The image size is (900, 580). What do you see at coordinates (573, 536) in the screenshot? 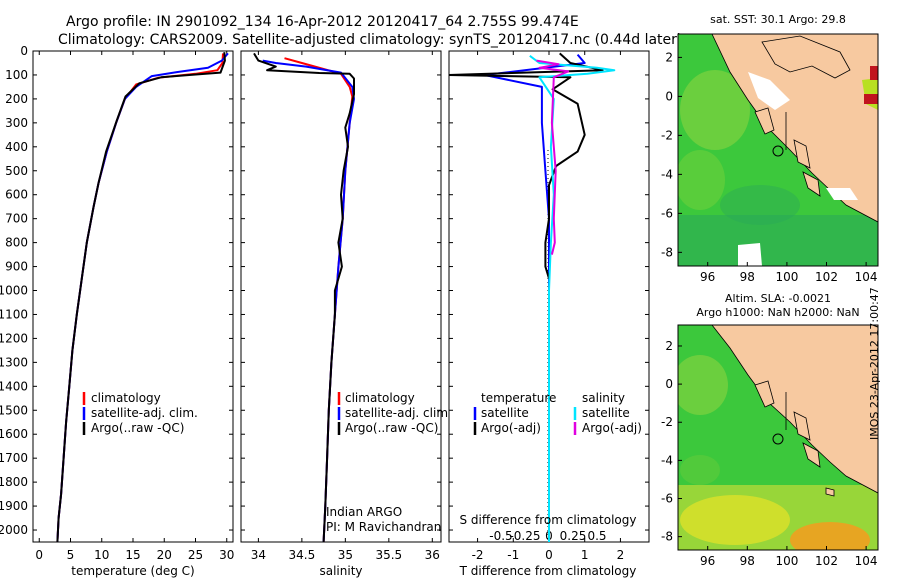
I see `s-tick-label: 0.25` at bounding box center [573, 536].